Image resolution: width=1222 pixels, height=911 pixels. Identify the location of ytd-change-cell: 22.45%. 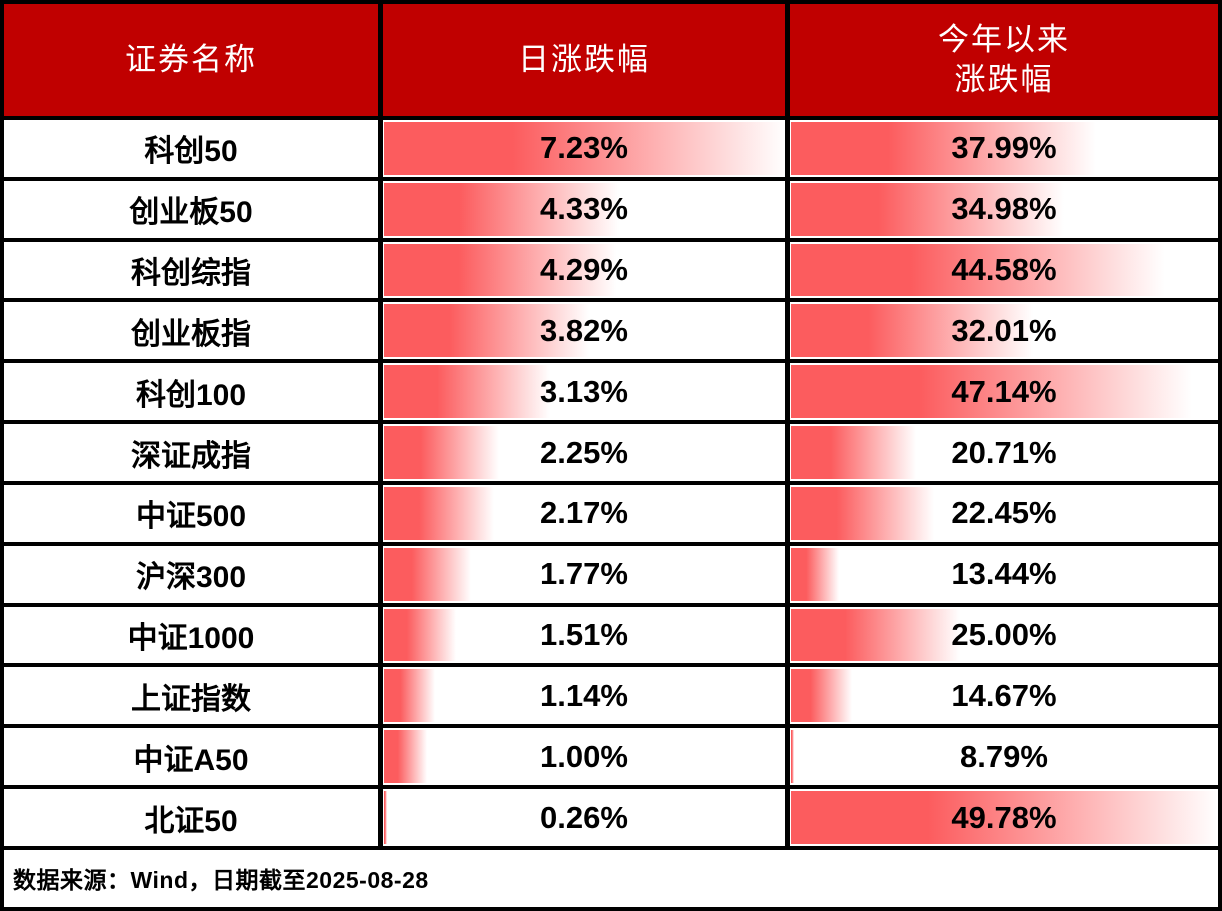
(1001, 513).